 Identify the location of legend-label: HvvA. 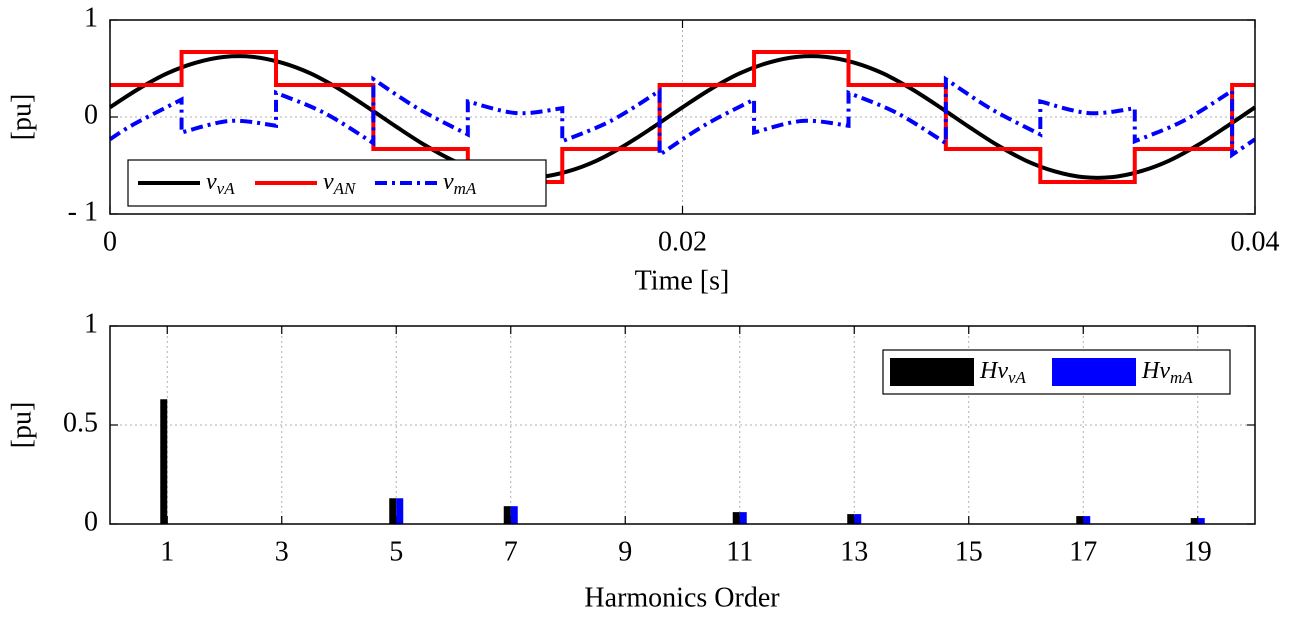
(1003, 372).